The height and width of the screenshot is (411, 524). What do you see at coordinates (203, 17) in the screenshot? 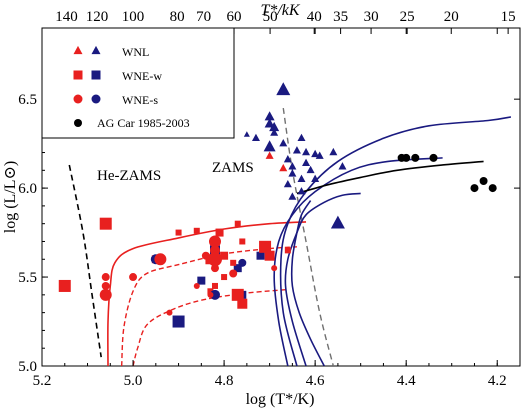
I see `top-tick-label-5: 70` at bounding box center [203, 17].